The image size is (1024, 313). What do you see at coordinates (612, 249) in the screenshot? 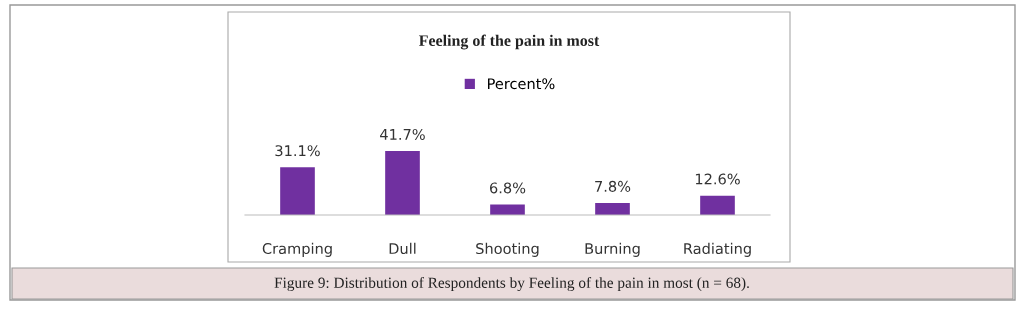
I see `x-tick-label: Burning` at bounding box center [612, 249].